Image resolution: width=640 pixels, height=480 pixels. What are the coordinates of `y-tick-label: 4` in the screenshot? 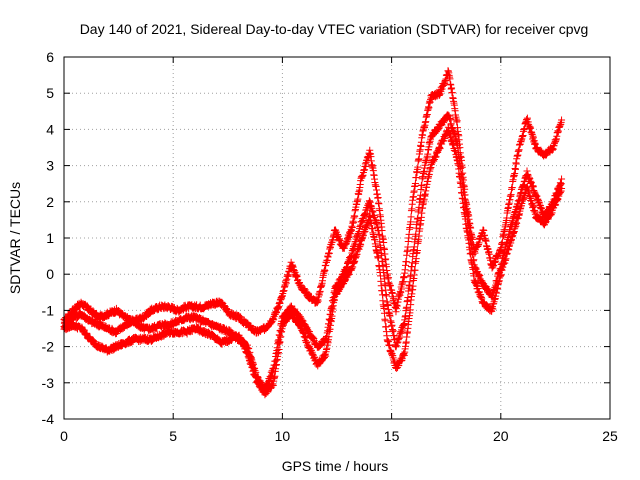 It's located at (50, 129).